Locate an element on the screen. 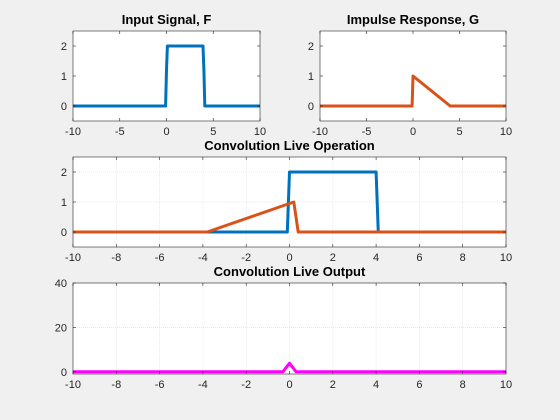  y-tick-label: 20 is located at coordinates (61, 328).